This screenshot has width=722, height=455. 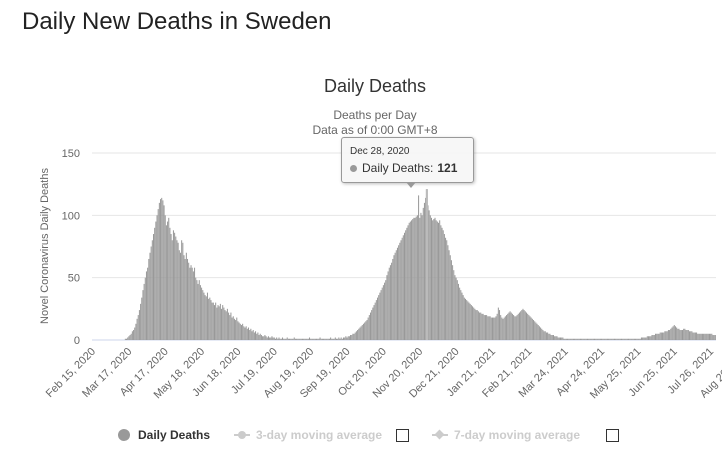 What do you see at coordinates (526, 435) in the screenshot?
I see `legend-item-7-day-average: 7-day moving average` at bounding box center [526, 435].